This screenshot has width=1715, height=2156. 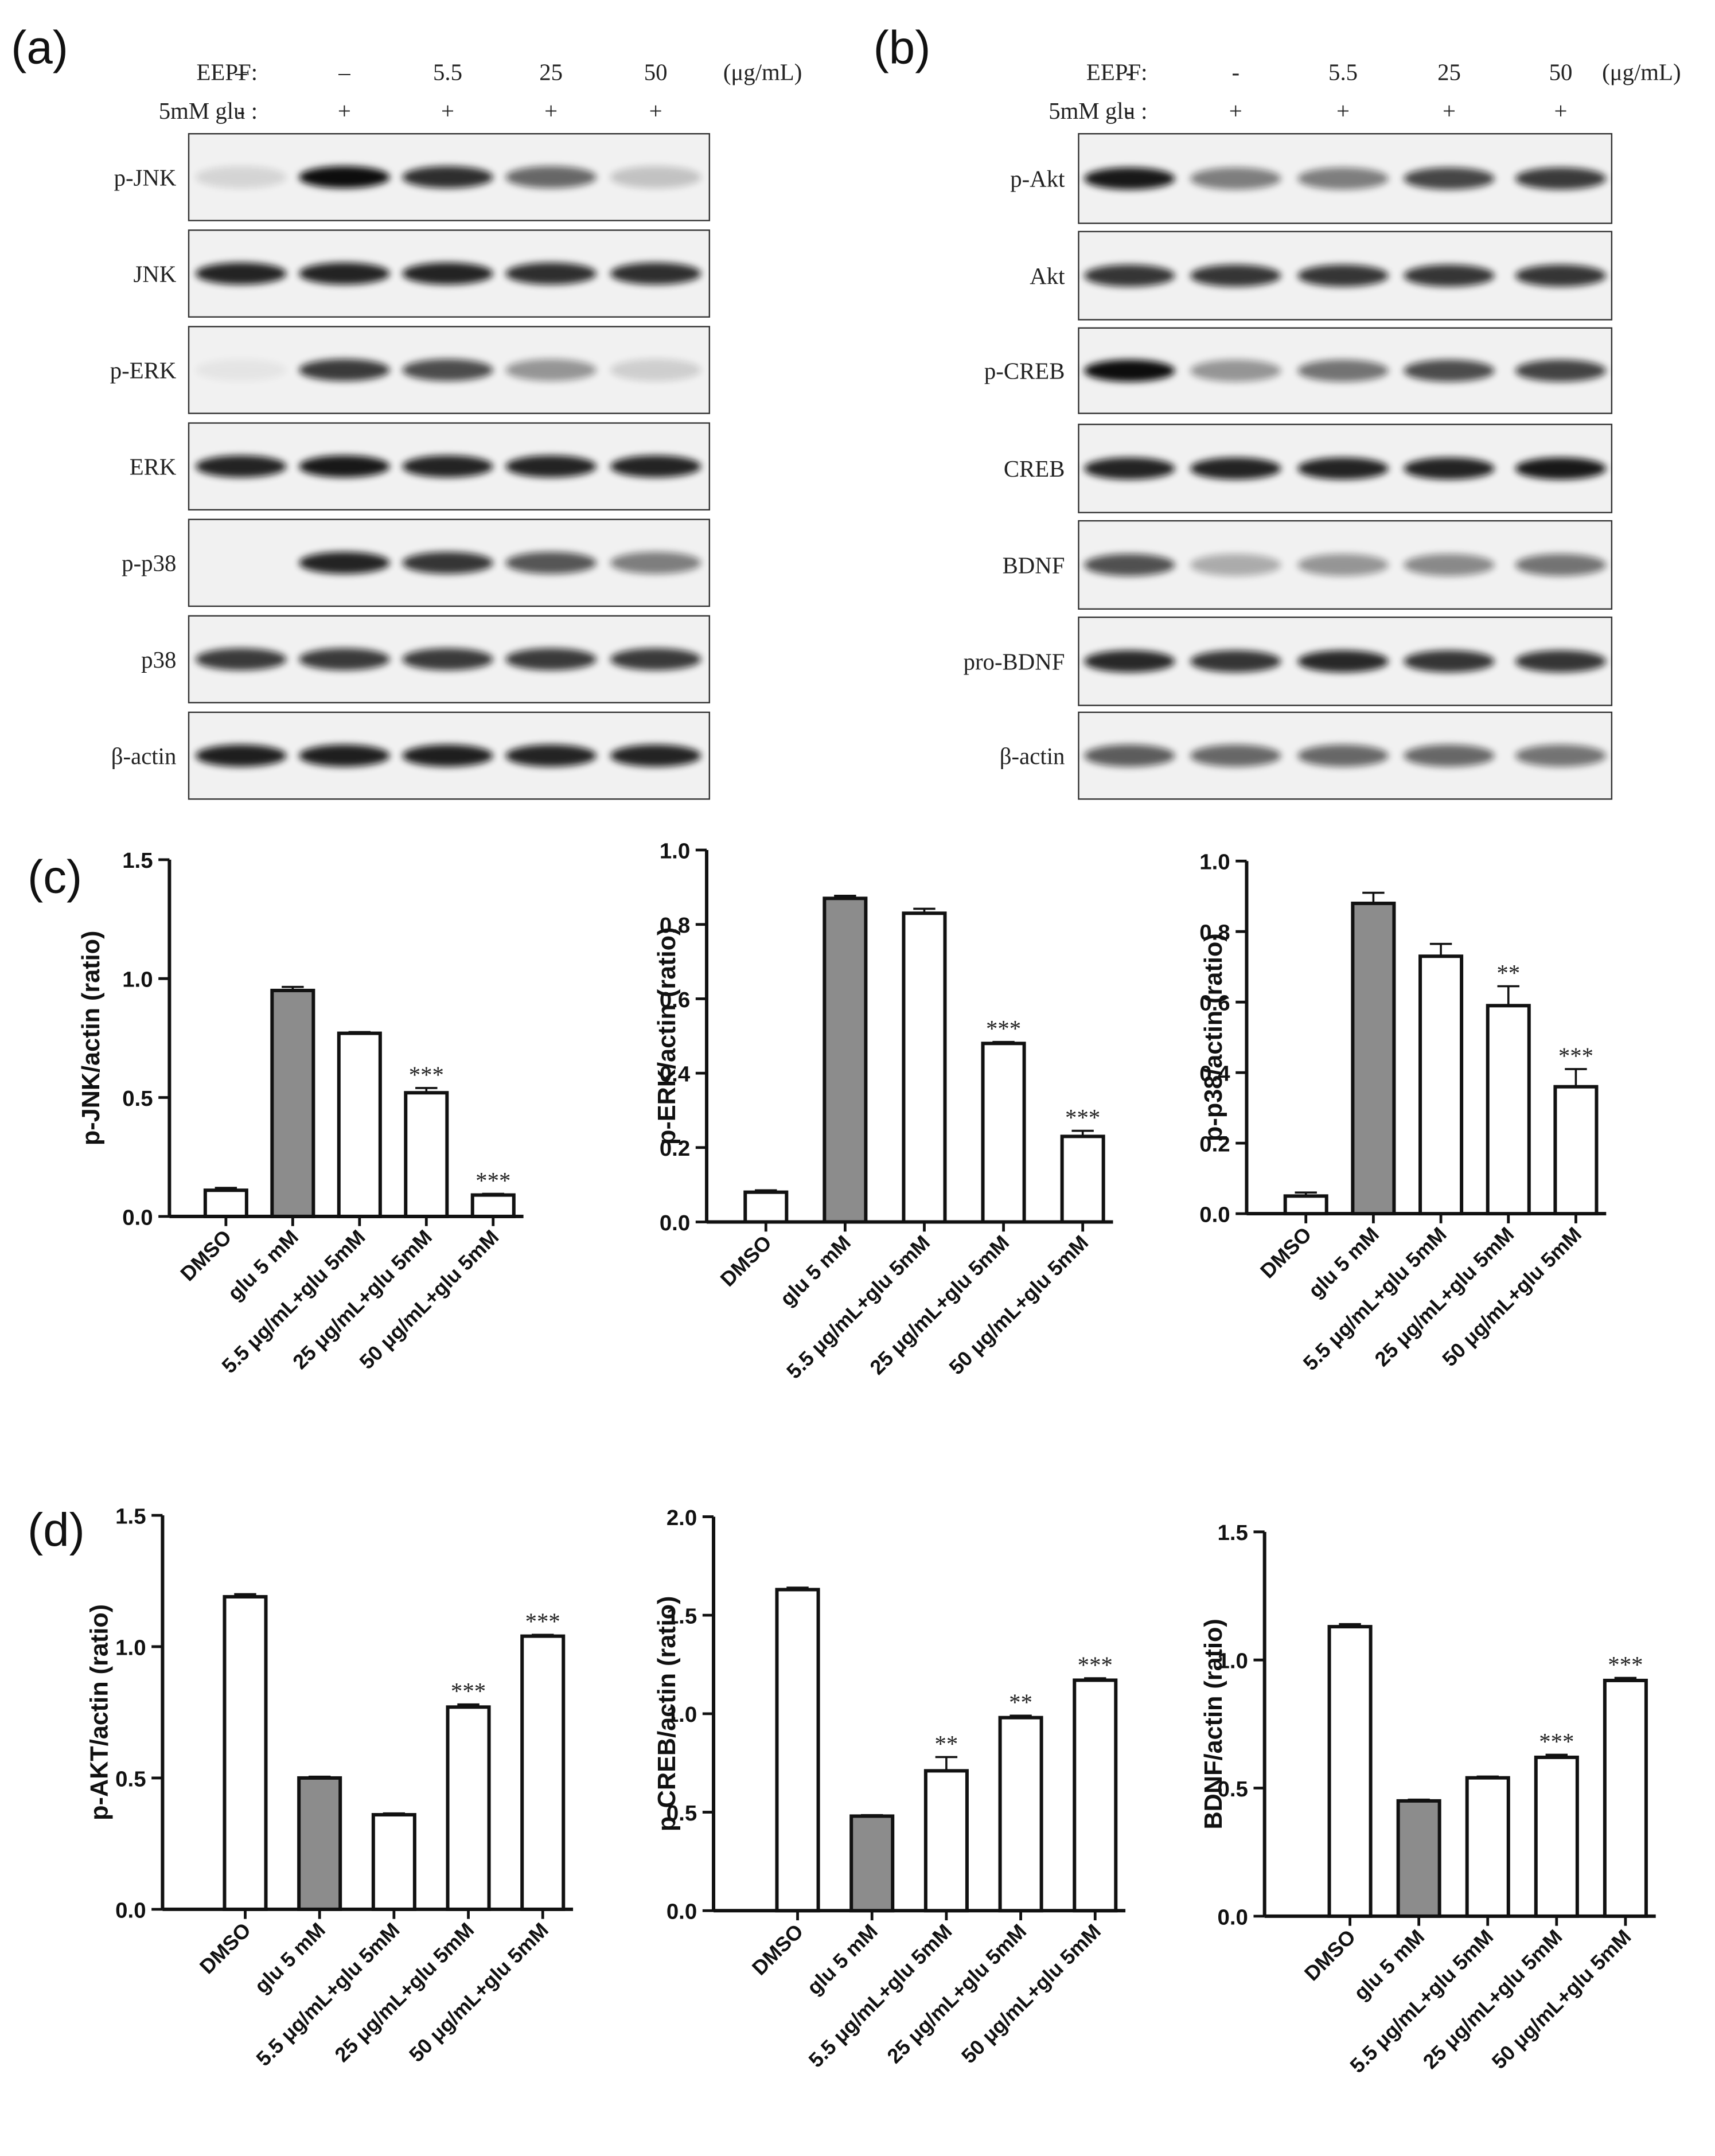 I want to click on protein-label: JNK, so click(x=155, y=274).